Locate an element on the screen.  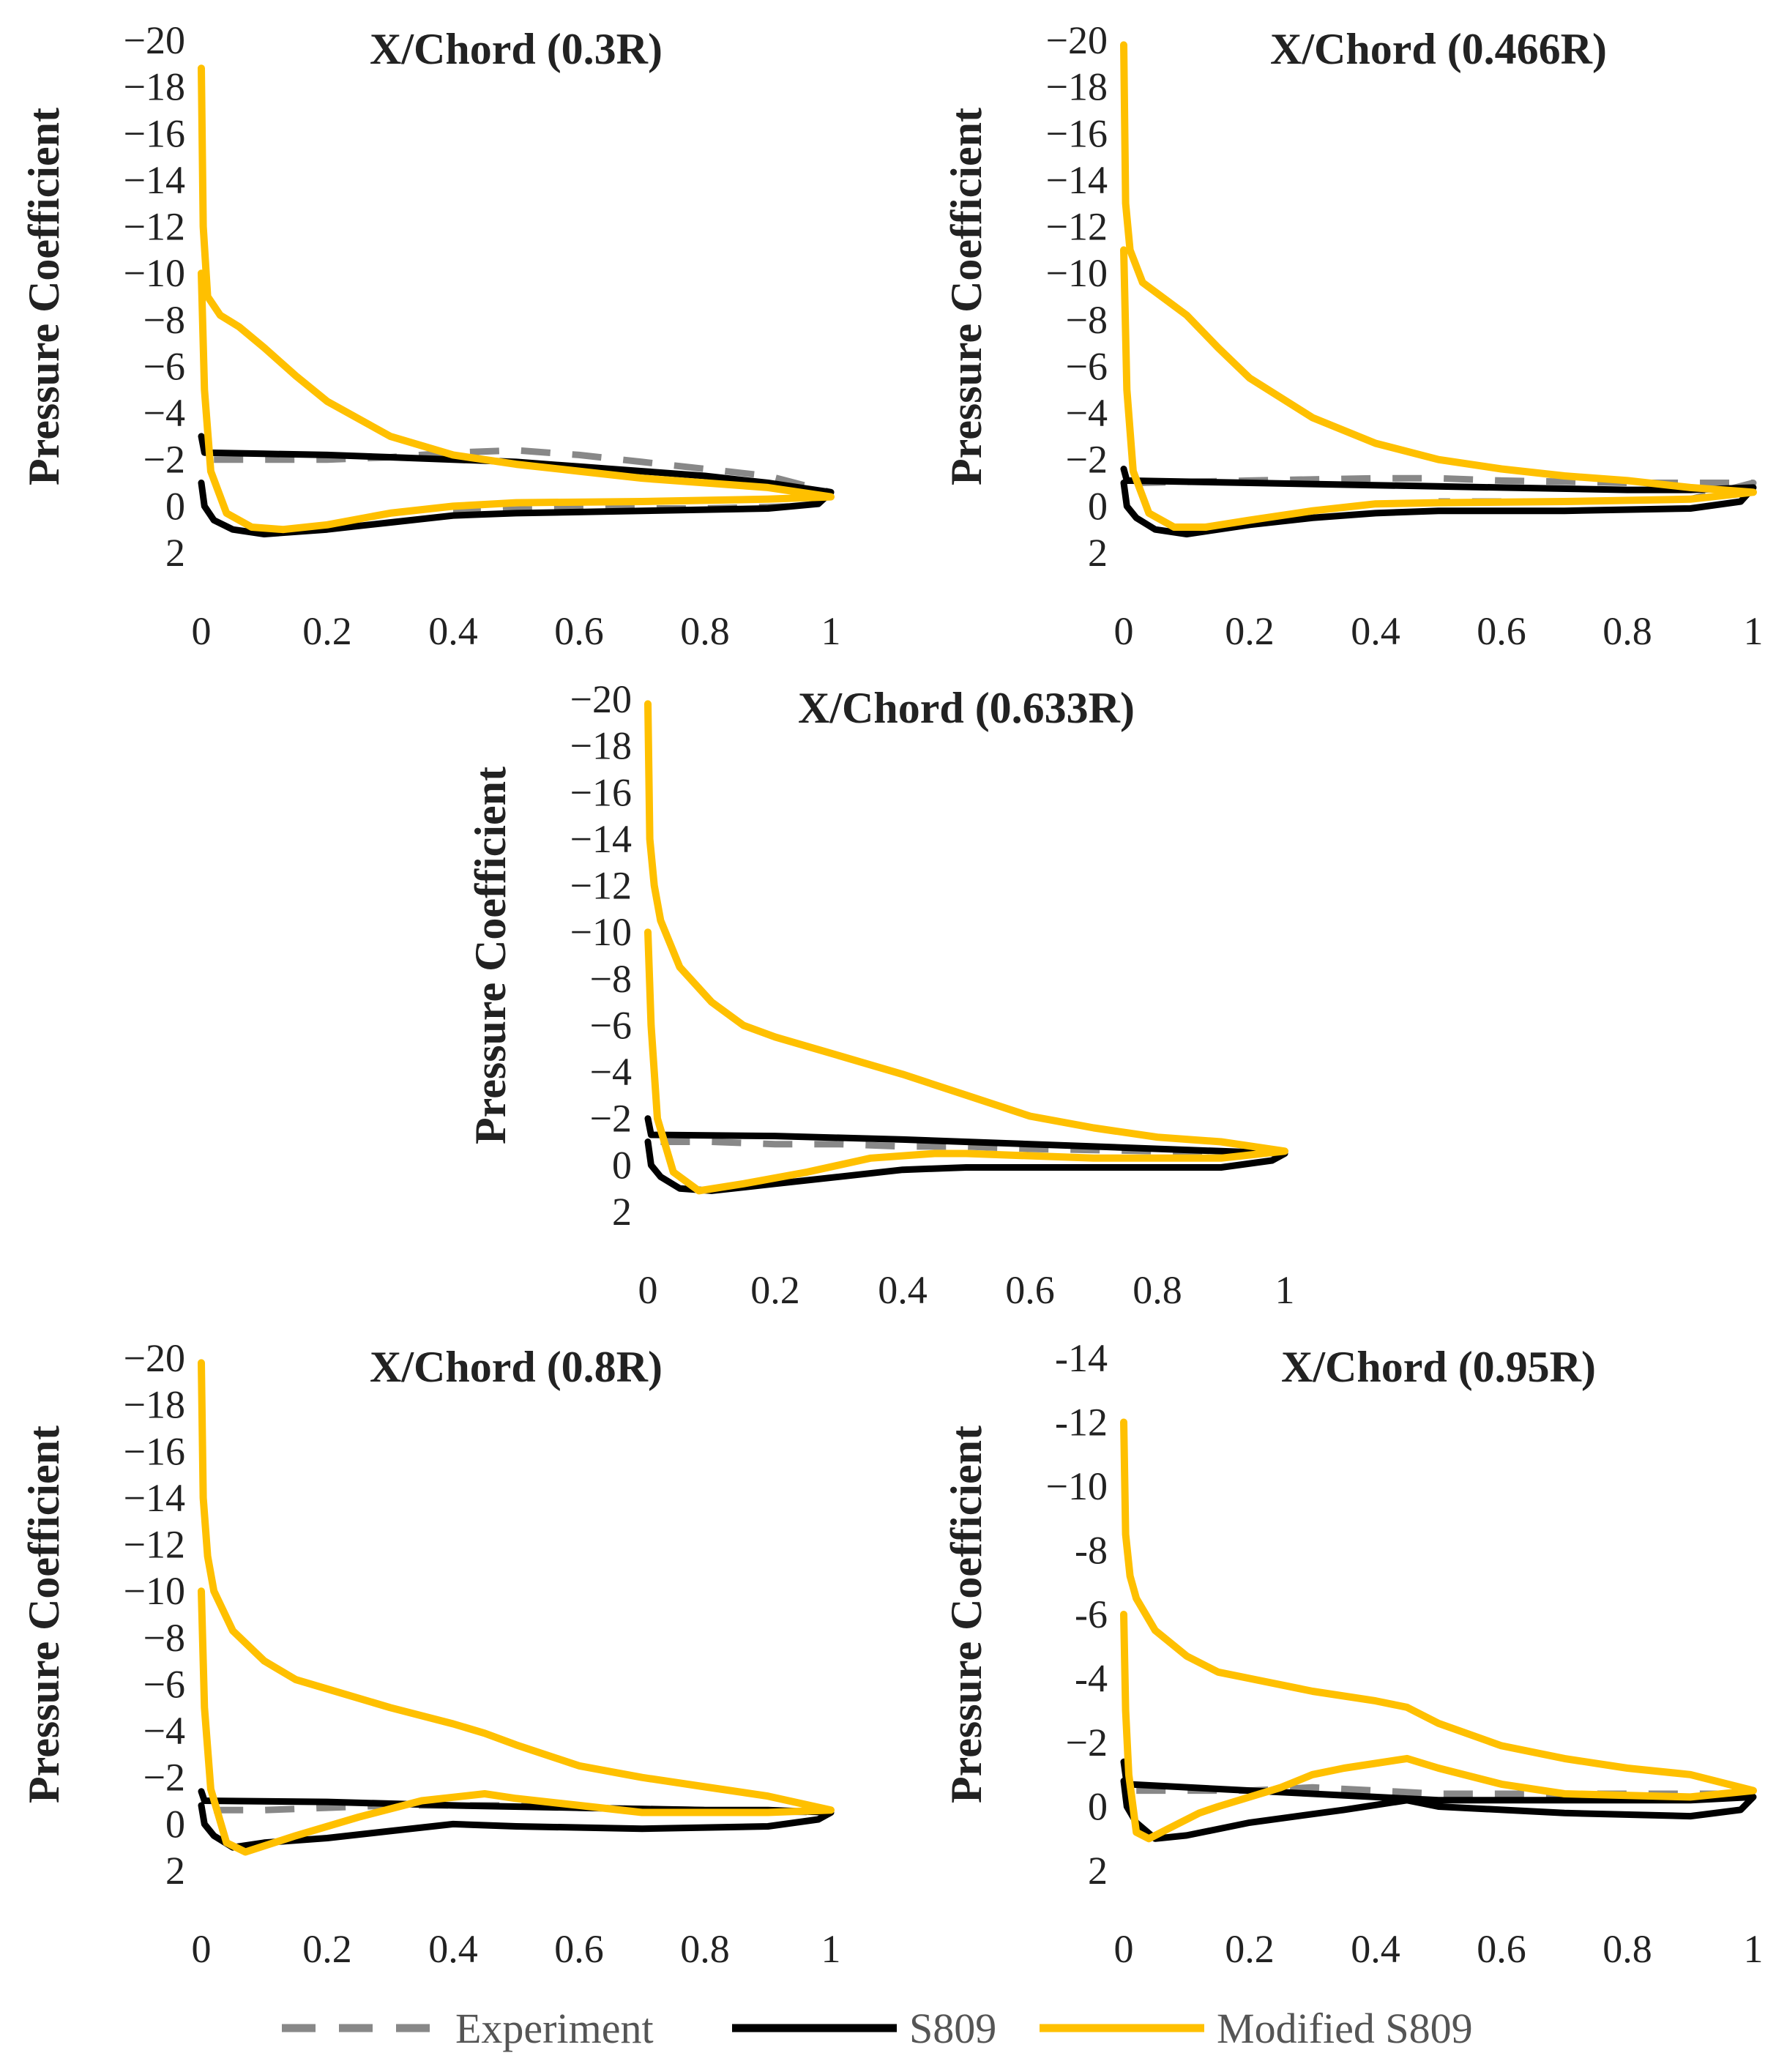
y-tick-label: -4 is located at coordinates (1091, 1679).